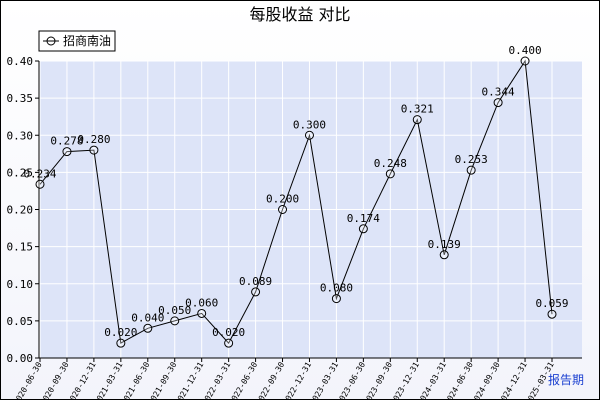  What do you see at coordinates (174, 310) in the screenshot?
I see `data-label: 0.050` at bounding box center [174, 310].